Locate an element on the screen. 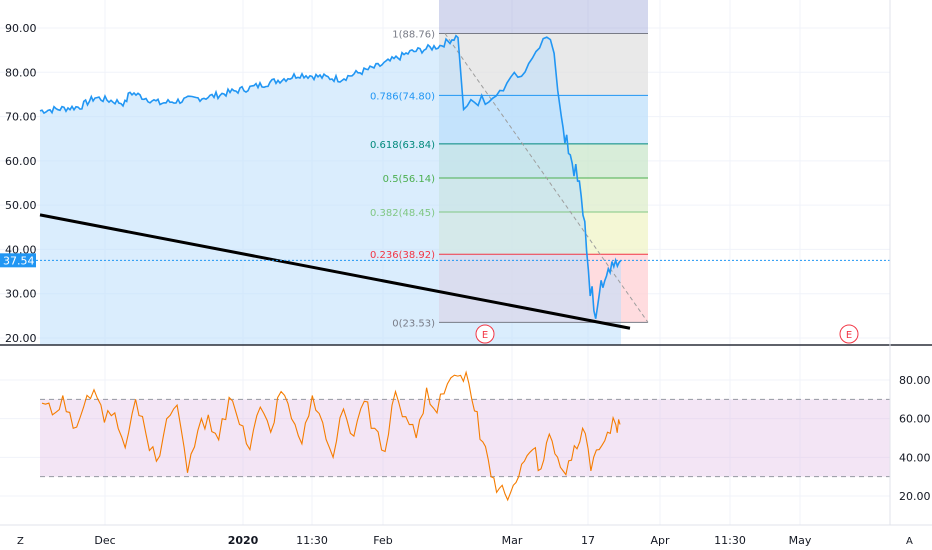 Image resolution: width=932 pixels, height=550 pixels. time-tick-label: May is located at coordinates (800, 540).